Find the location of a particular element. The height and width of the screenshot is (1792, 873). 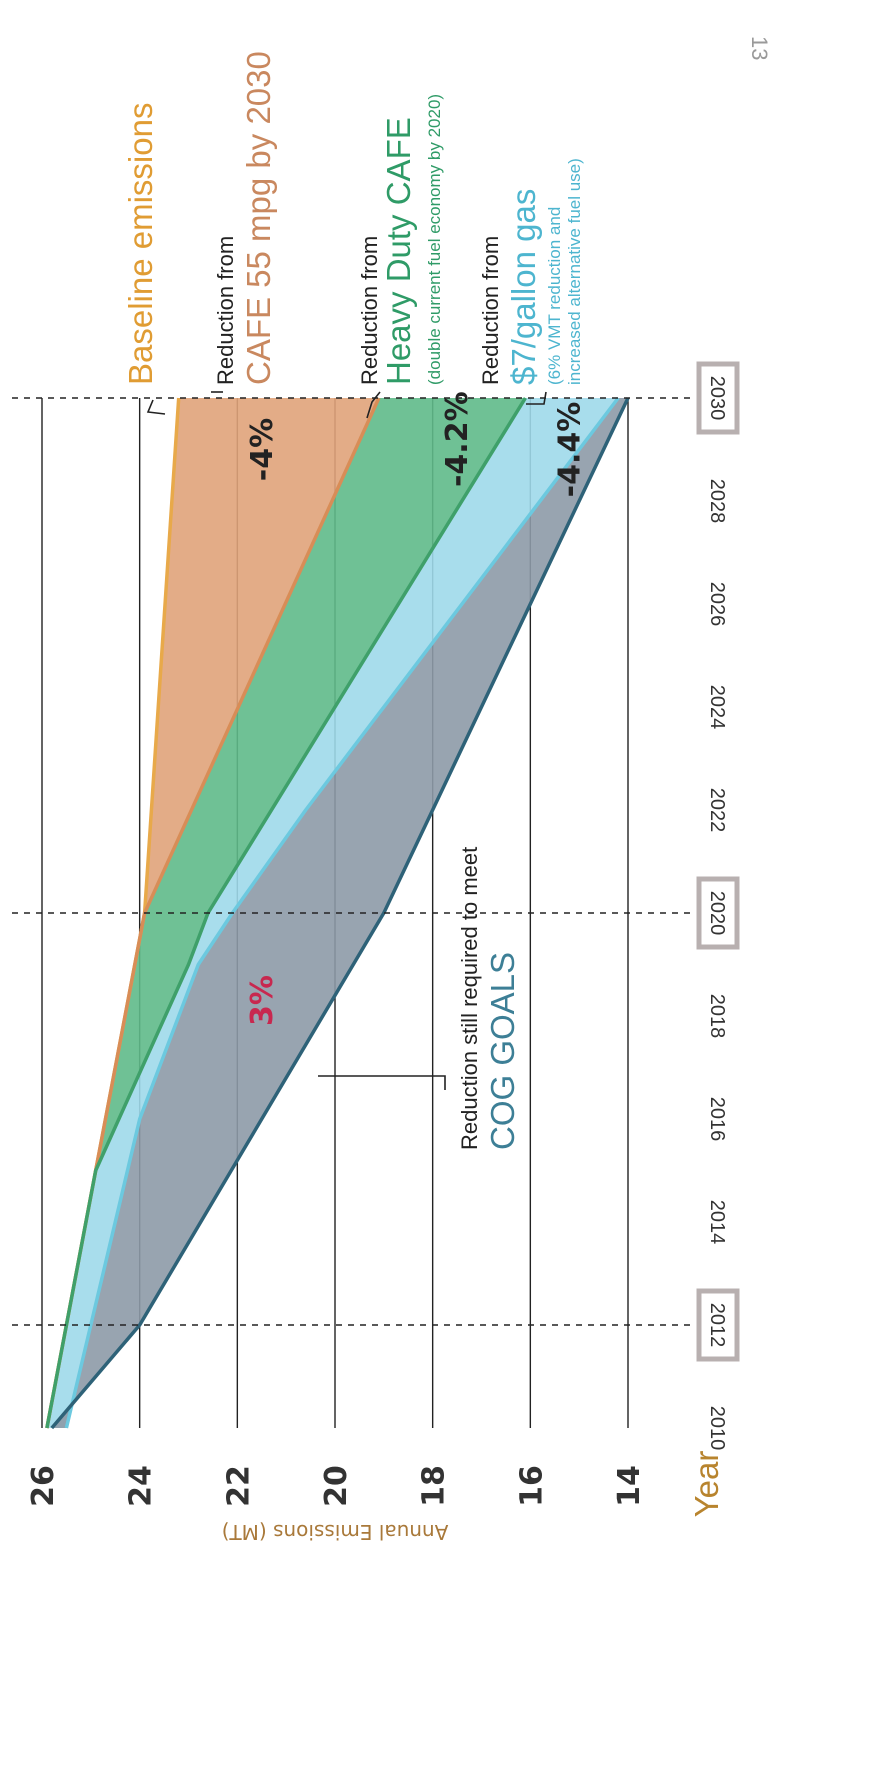

pct-annotation: -4.4% is located at coordinates (569, 450).